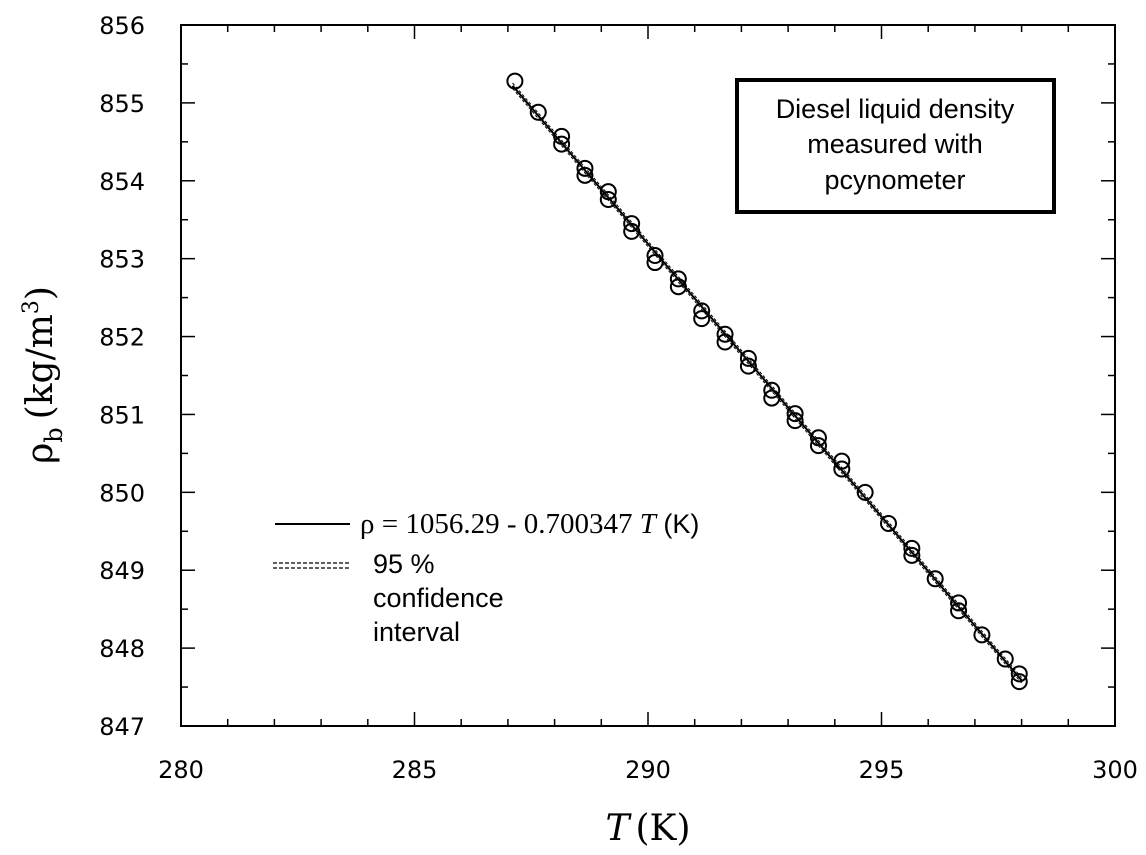 The height and width of the screenshot is (855, 1146). Describe the element at coordinates (500, 524) in the screenshot. I see `legend-fit-prefix: ρ = 1056.29 - 0.700347` at that location.